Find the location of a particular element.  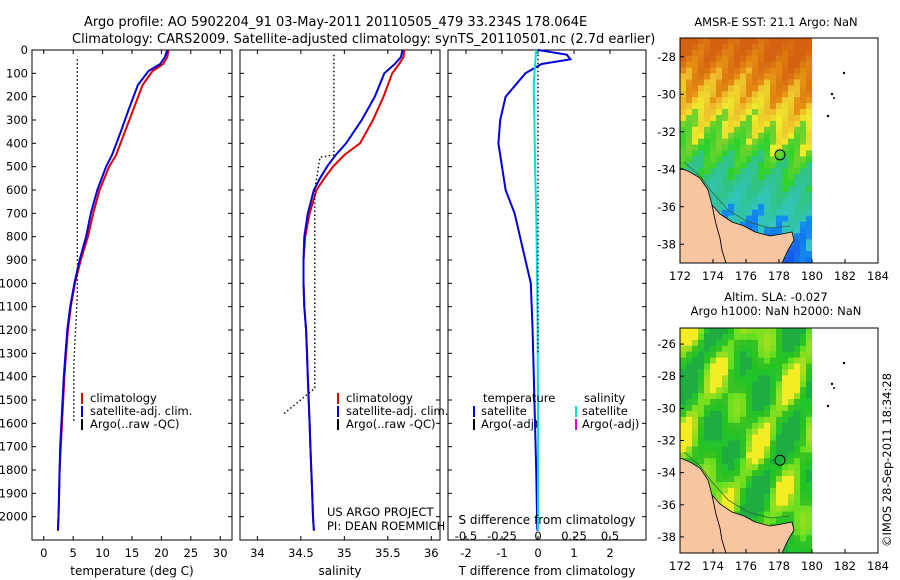

depth-tick-label: 100 is located at coordinates (17, 73).